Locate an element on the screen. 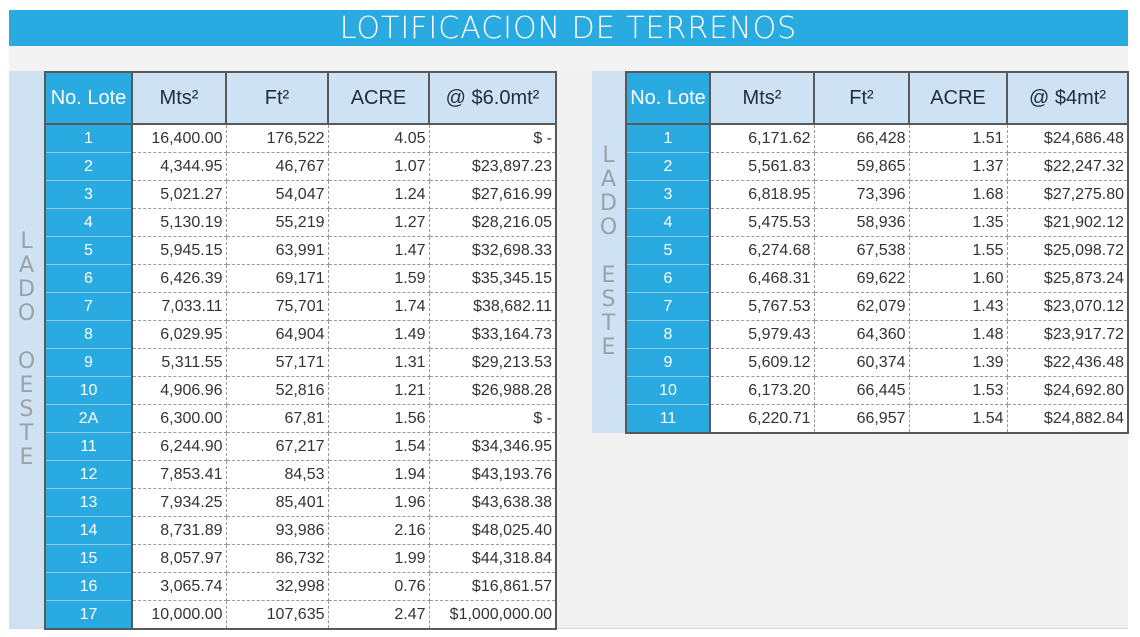 This screenshot has width=1140, height=637. table-cell: 2.47 is located at coordinates (379, 615).